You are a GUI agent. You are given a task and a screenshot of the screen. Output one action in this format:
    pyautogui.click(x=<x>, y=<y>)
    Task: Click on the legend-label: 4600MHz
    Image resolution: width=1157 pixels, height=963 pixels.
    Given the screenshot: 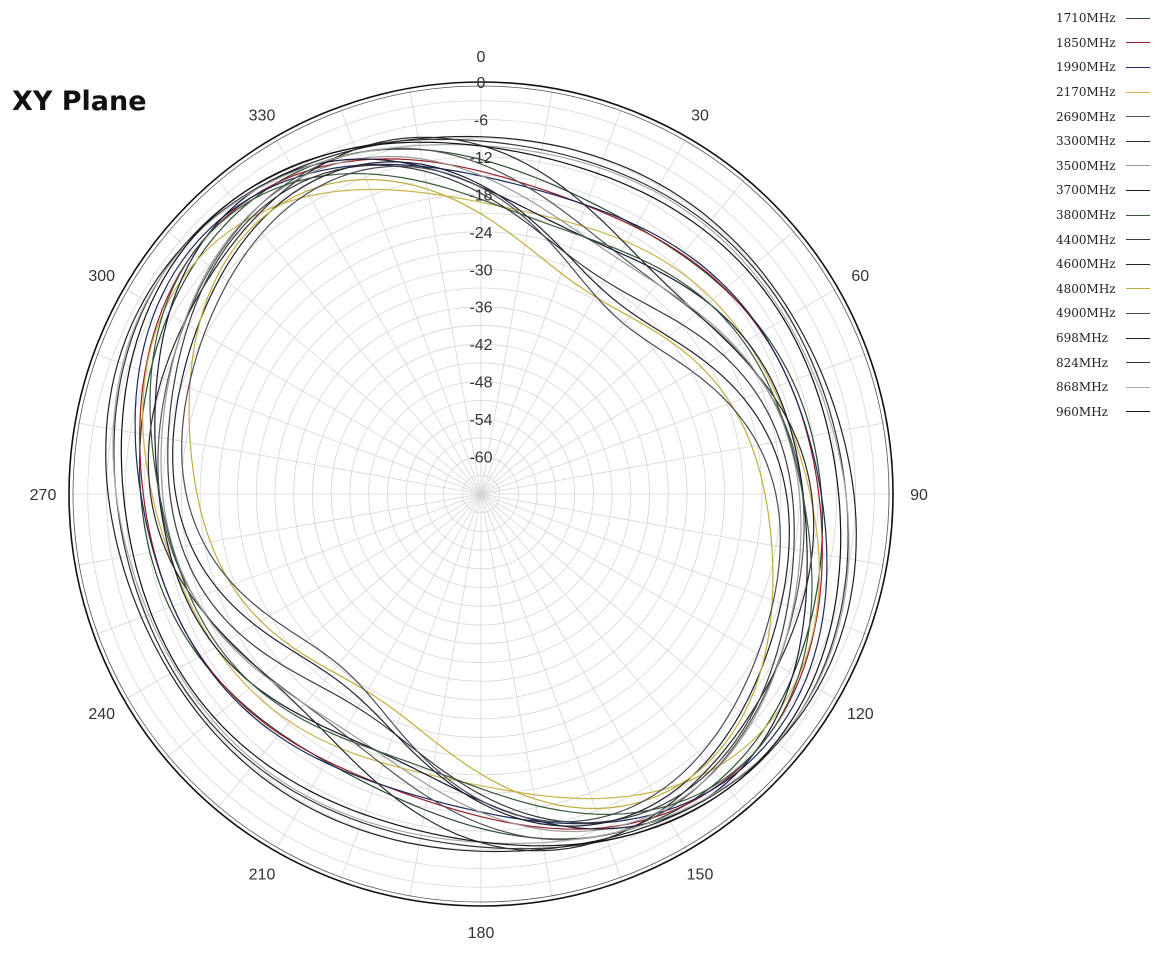 What is the action you would take?
    pyautogui.click(x=1086, y=264)
    